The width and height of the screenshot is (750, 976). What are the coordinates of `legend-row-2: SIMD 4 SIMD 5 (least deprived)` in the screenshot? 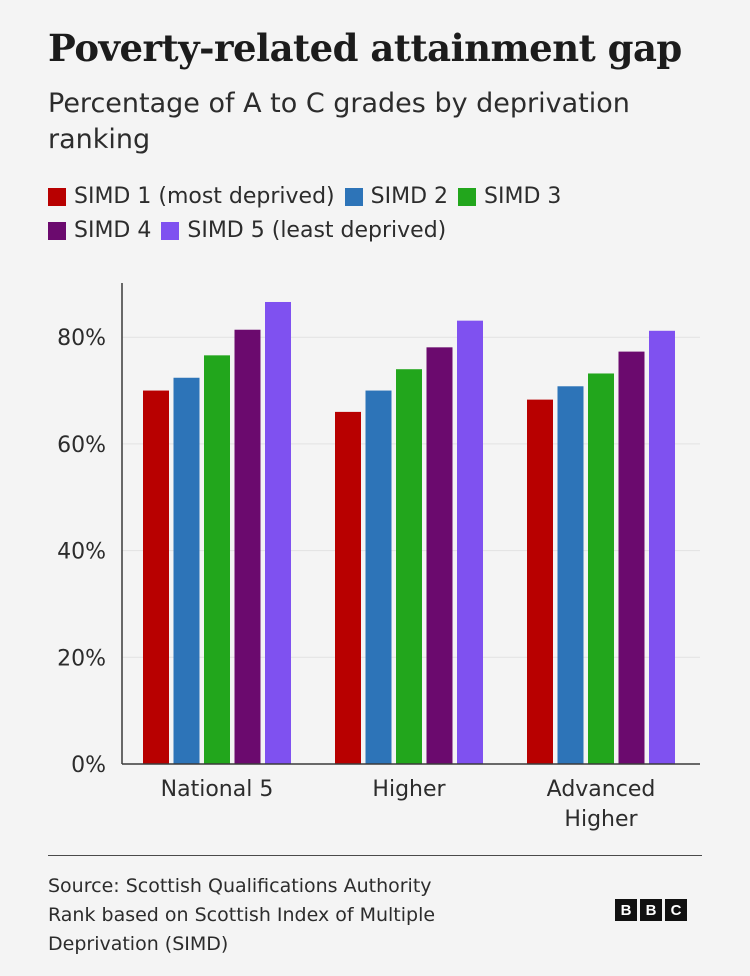 It's located at (388, 231).